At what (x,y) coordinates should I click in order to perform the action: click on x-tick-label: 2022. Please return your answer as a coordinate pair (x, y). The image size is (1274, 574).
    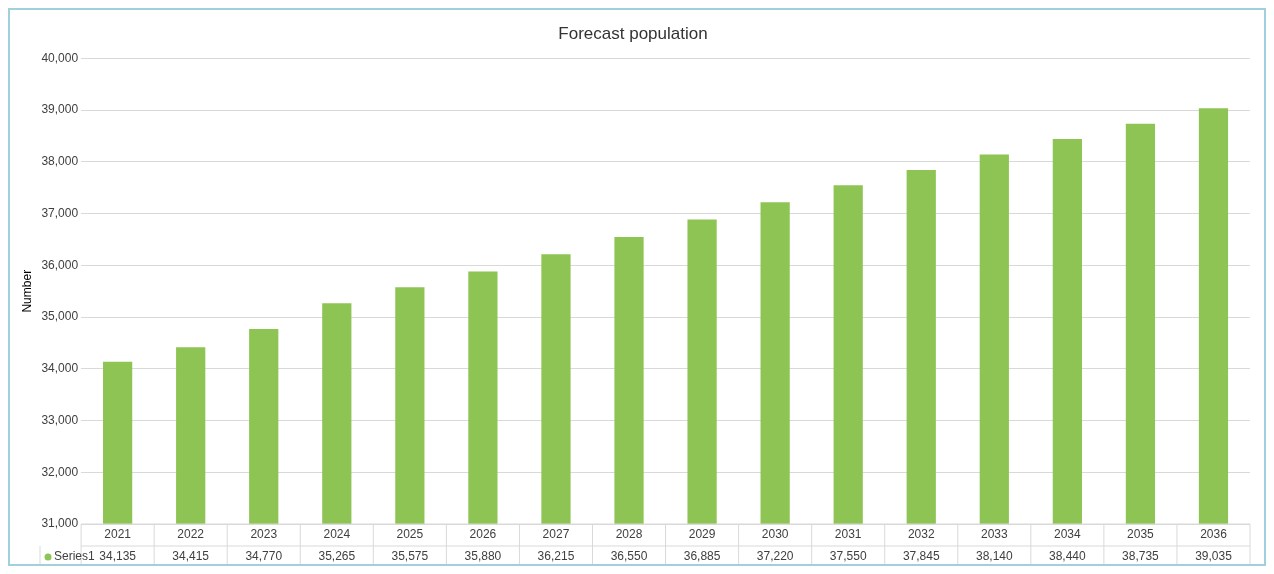
    Looking at the image, I should click on (191, 534).